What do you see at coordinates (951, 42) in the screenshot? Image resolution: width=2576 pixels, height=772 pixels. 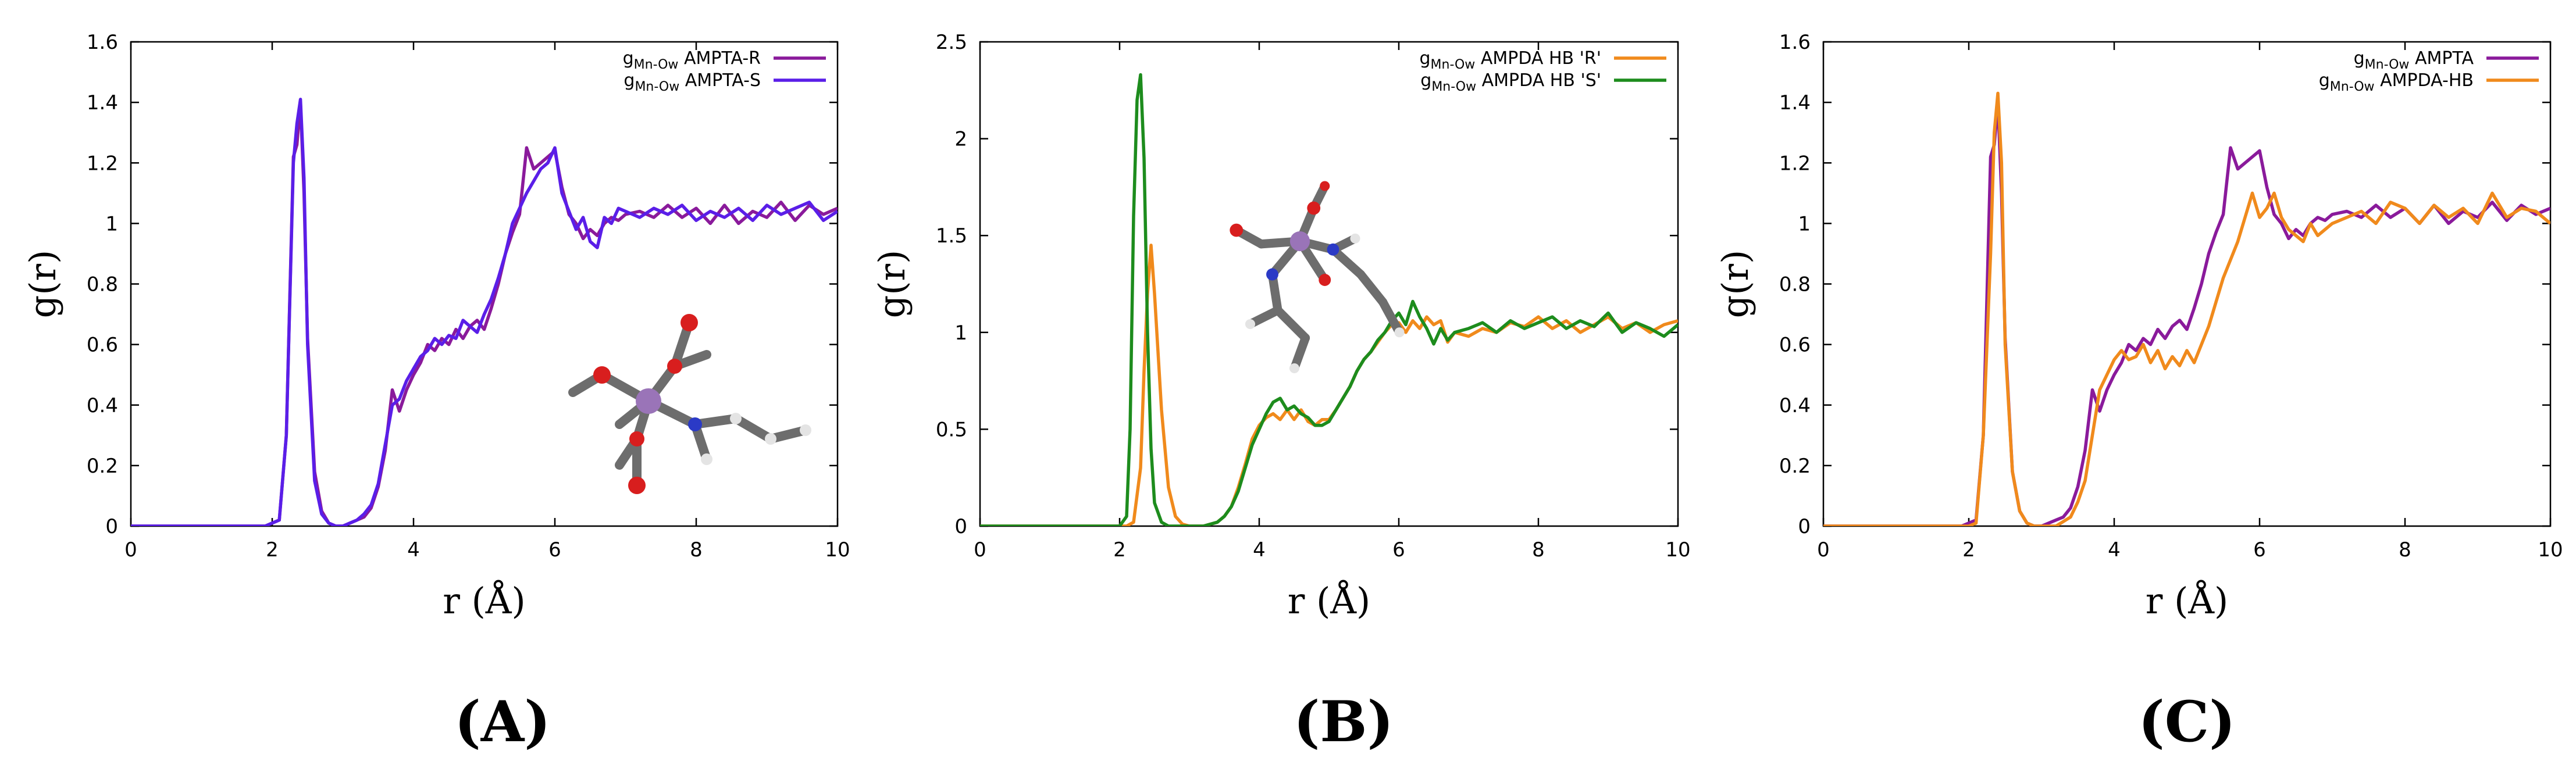 I see `y-tick-label: 2.5` at bounding box center [951, 42].